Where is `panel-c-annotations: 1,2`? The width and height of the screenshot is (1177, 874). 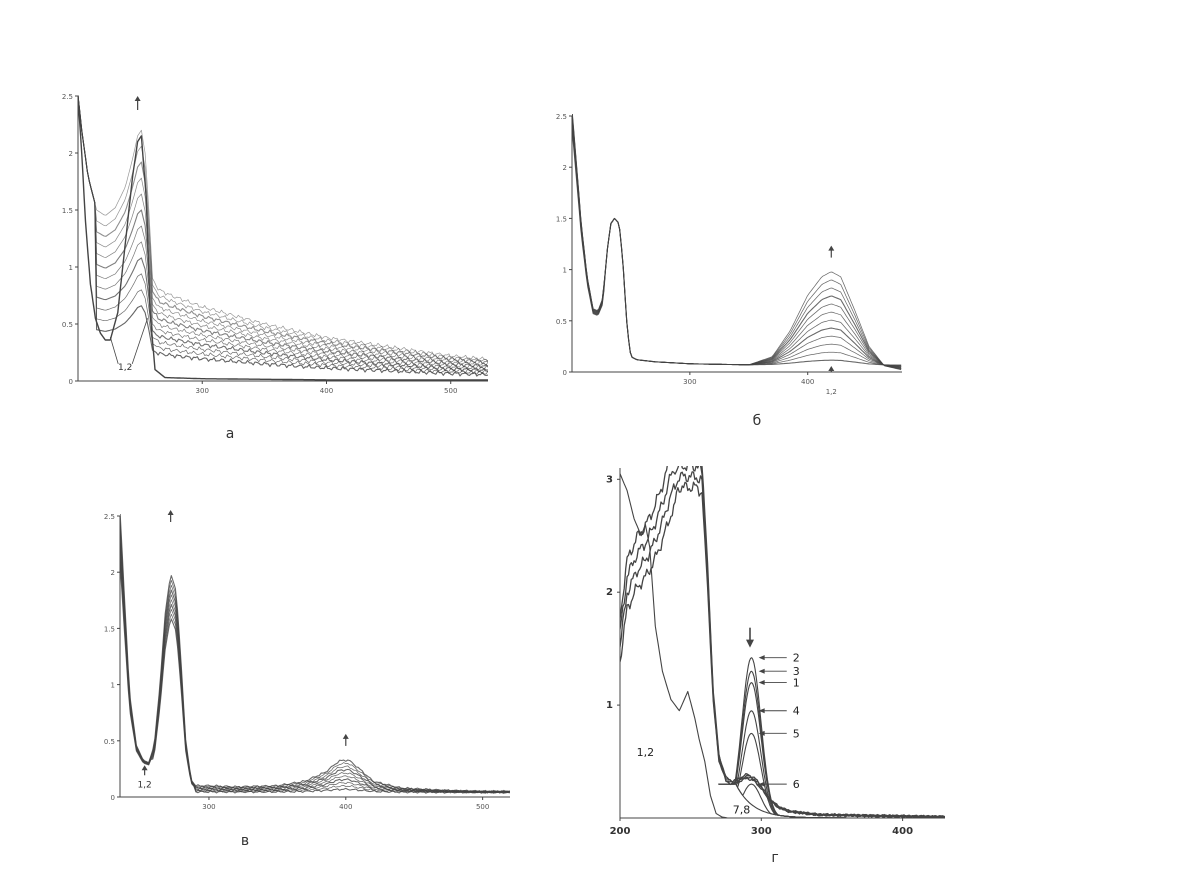 panel-c-annotations: 1,2 is located at coordinates (243, 650).